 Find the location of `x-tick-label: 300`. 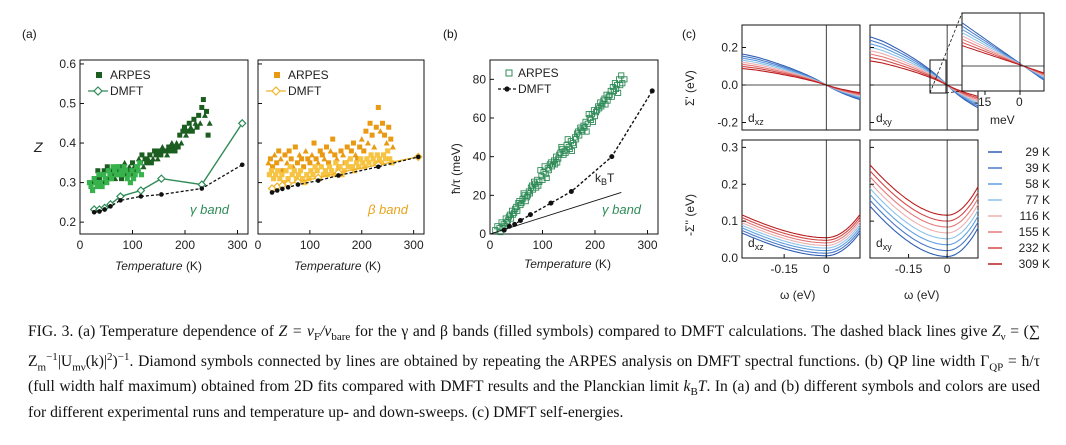

x-tick-label: 300 is located at coordinates (647, 245).